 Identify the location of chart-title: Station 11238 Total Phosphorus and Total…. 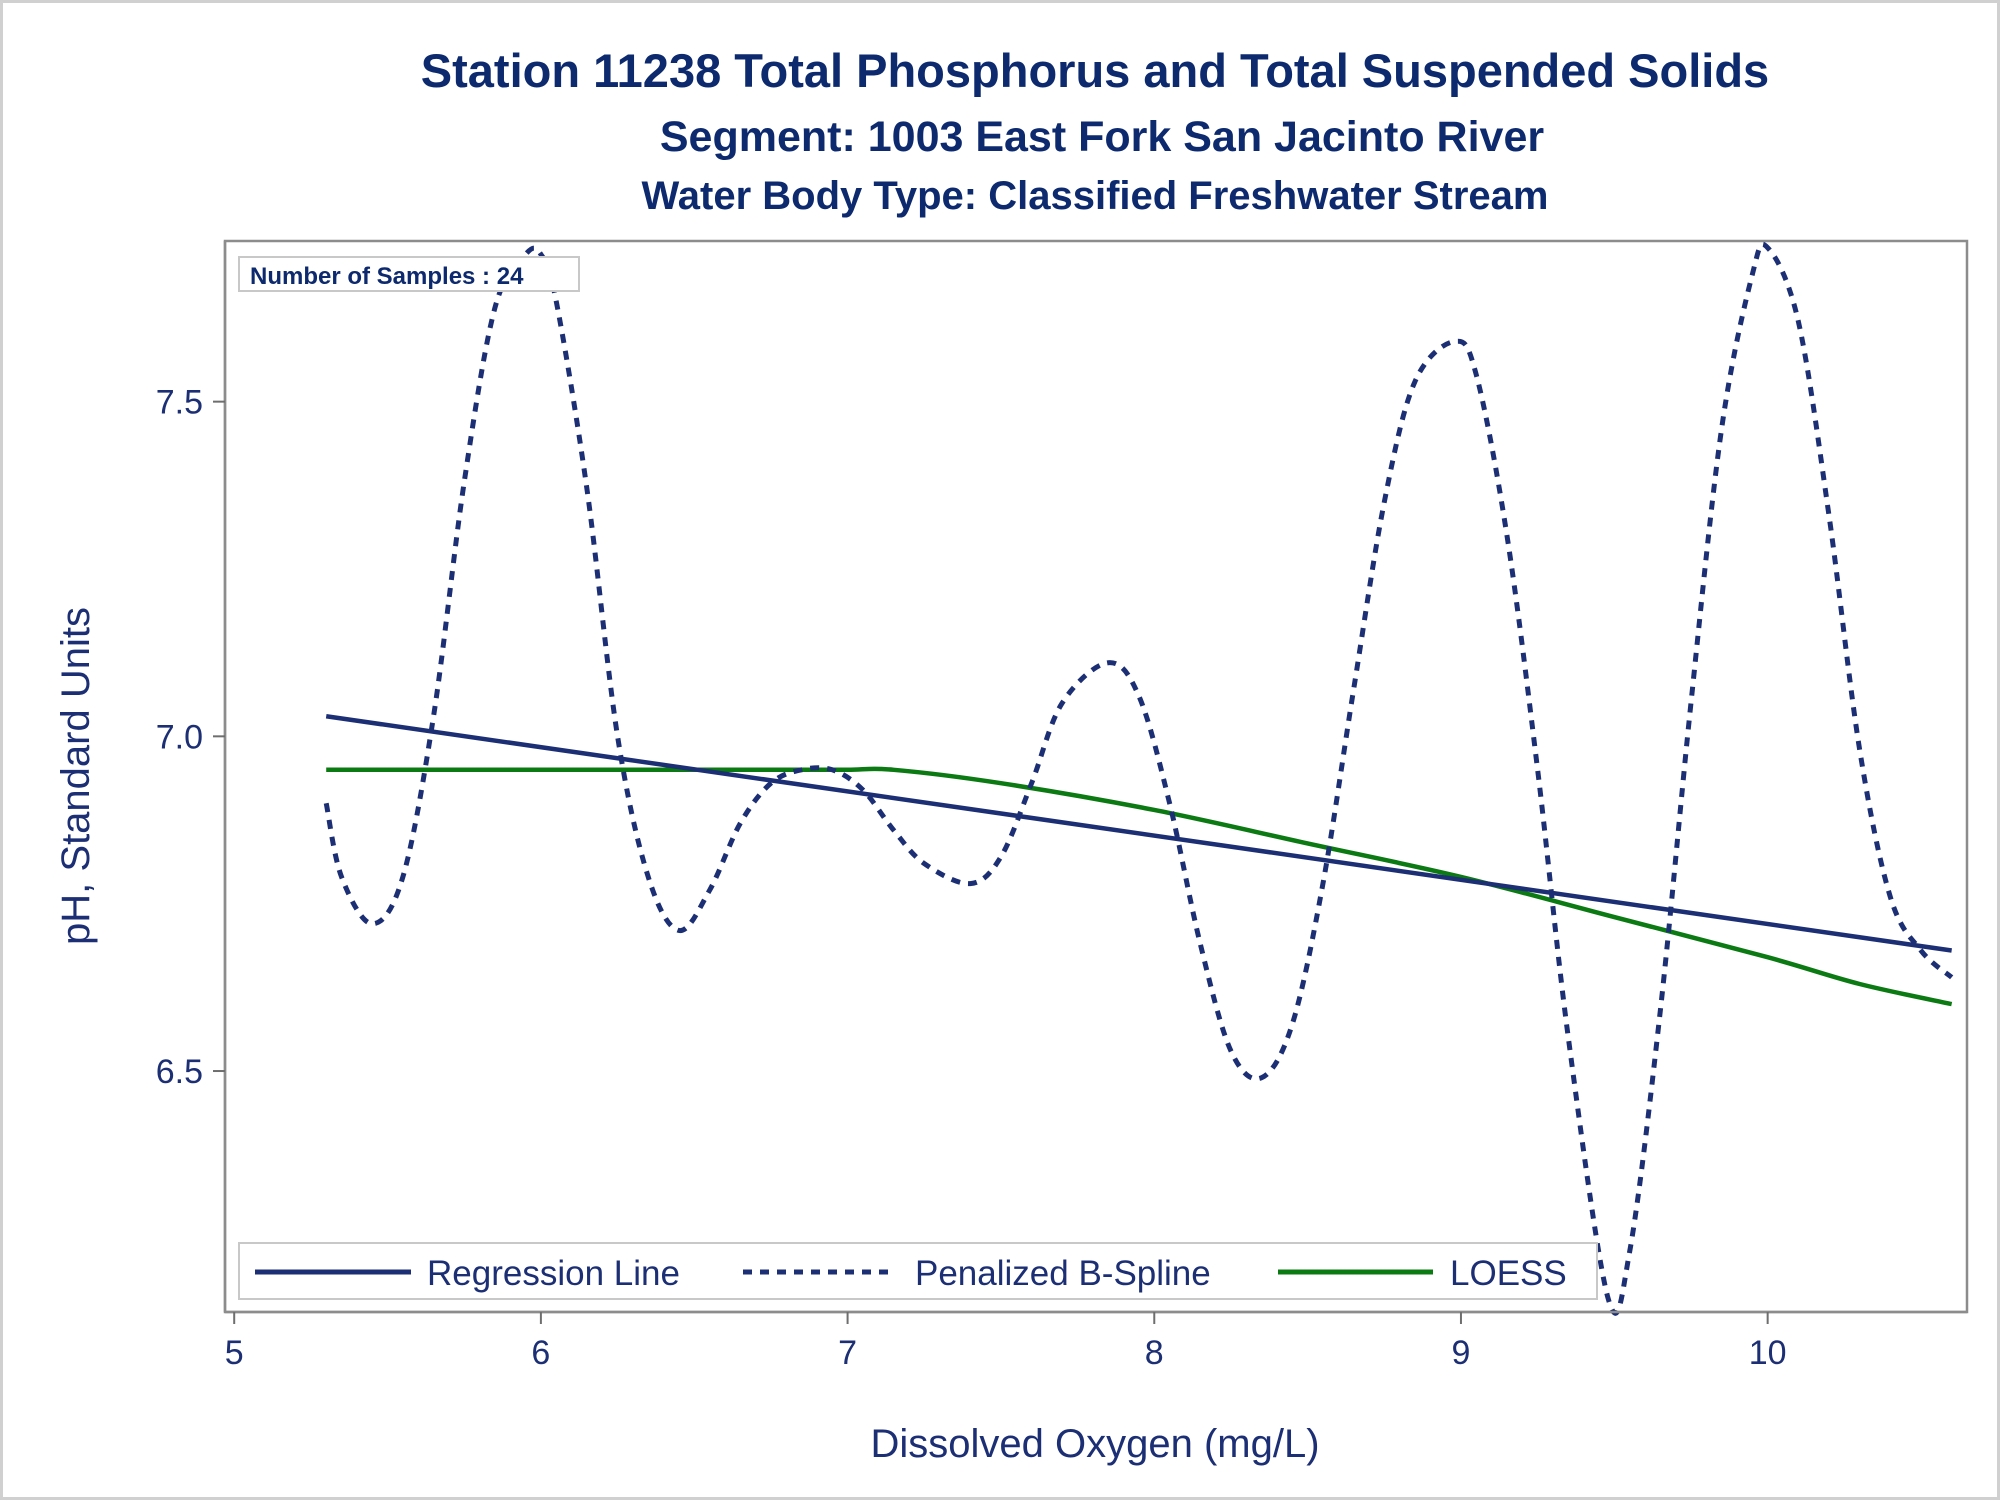
(1095, 70).